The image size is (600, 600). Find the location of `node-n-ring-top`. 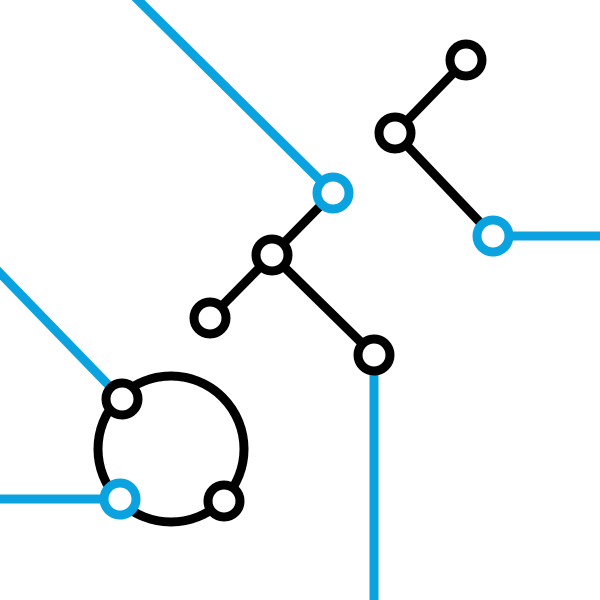

node-n-ring-top is located at coordinates (122, 399).